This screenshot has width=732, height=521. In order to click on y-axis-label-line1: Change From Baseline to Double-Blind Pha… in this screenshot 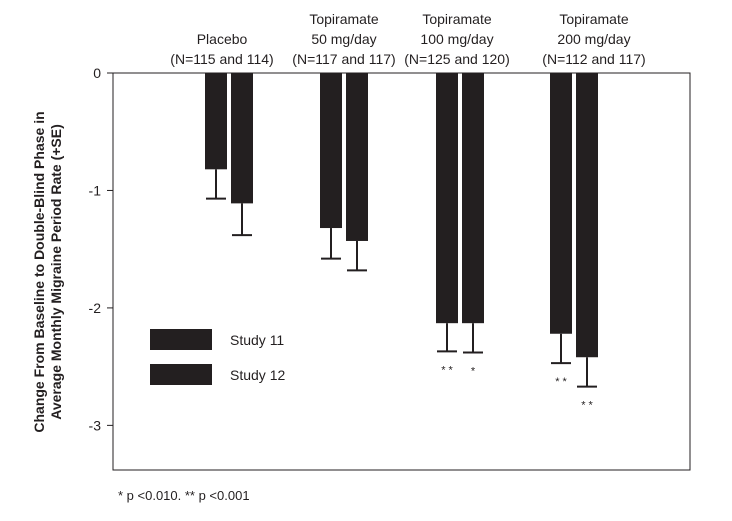, I will do `click(39, 271)`.